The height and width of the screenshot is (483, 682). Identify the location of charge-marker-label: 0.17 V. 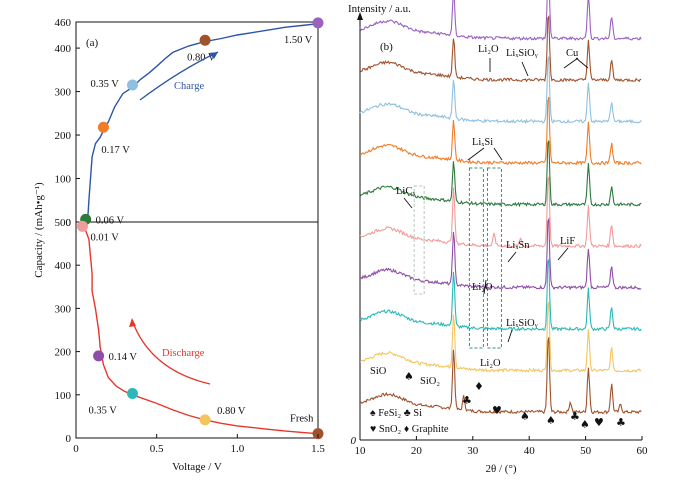
(115, 150).